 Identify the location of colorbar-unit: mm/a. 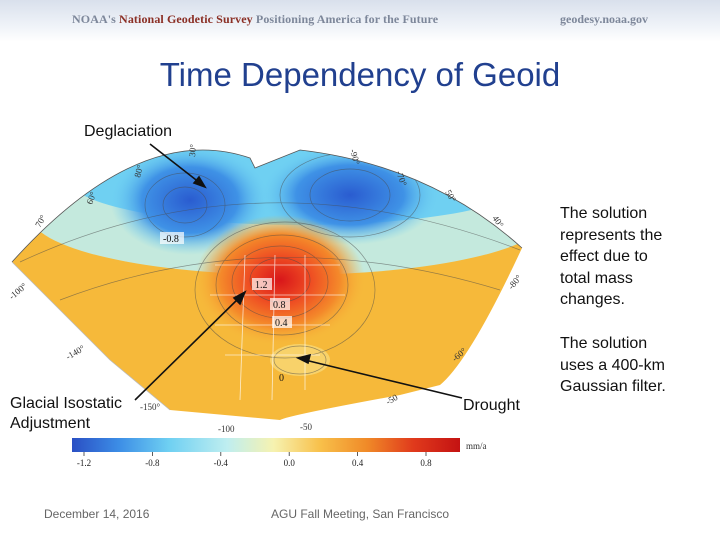
(476, 446).